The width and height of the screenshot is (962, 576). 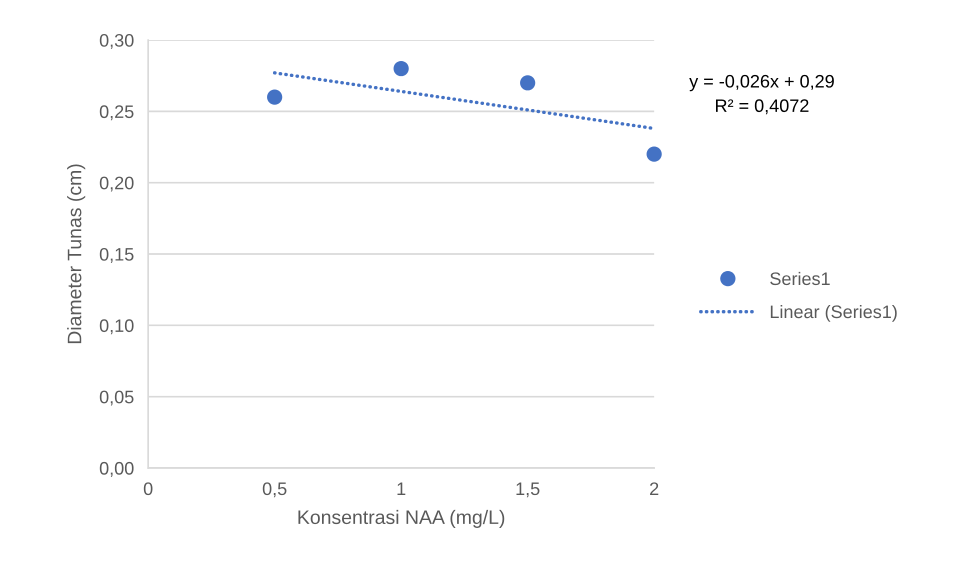 What do you see at coordinates (117, 398) in the screenshot?
I see `y-tick-label: 0,05` at bounding box center [117, 398].